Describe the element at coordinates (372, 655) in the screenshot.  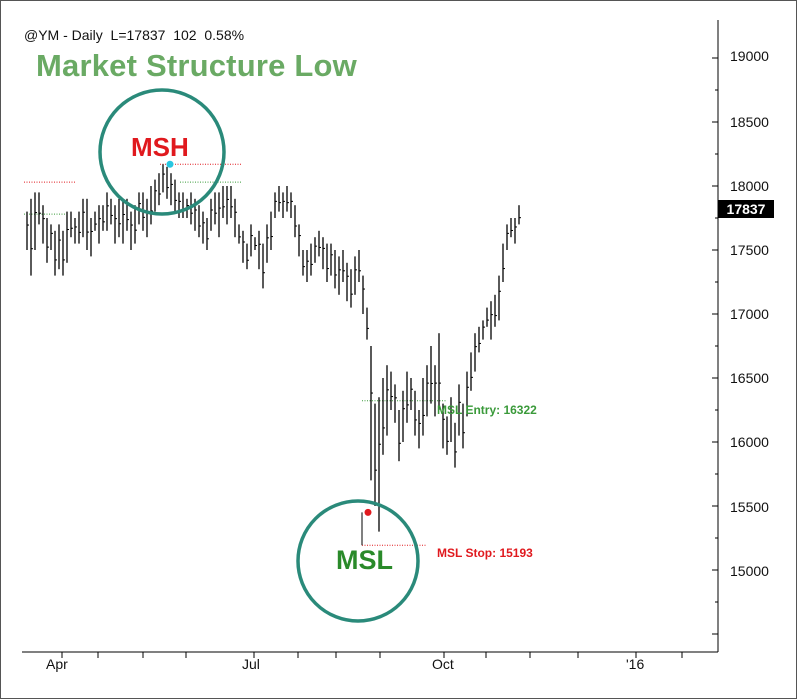
I see `x-tick-marks` at that location.